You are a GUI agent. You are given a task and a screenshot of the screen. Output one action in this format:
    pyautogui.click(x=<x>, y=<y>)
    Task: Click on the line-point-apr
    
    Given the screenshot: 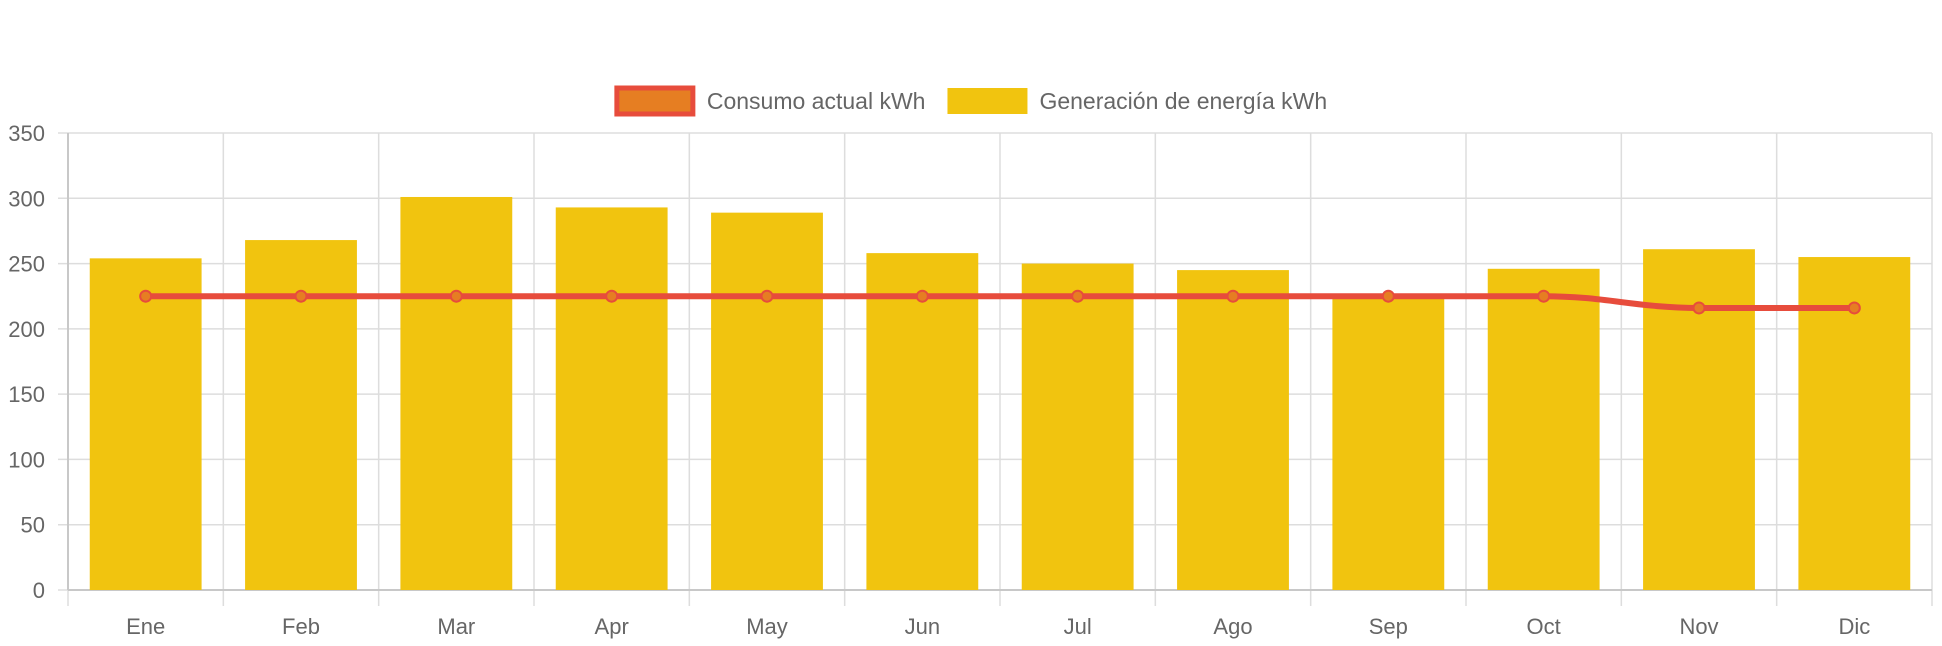 What is the action you would take?
    pyautogui.click(x=612, y=296)
    